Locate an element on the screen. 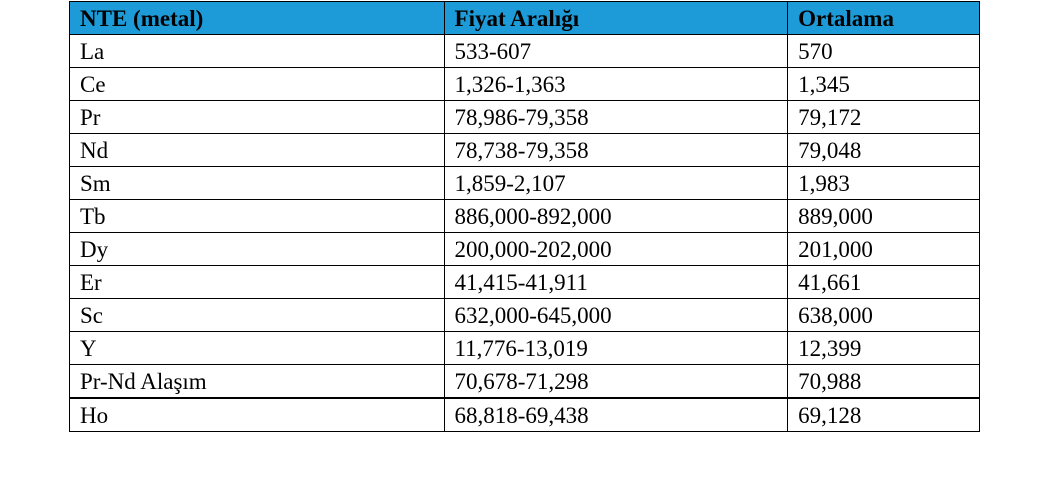  table-row: Tb 886,000-892,000 889,000 is located at coordinates (524, 216).